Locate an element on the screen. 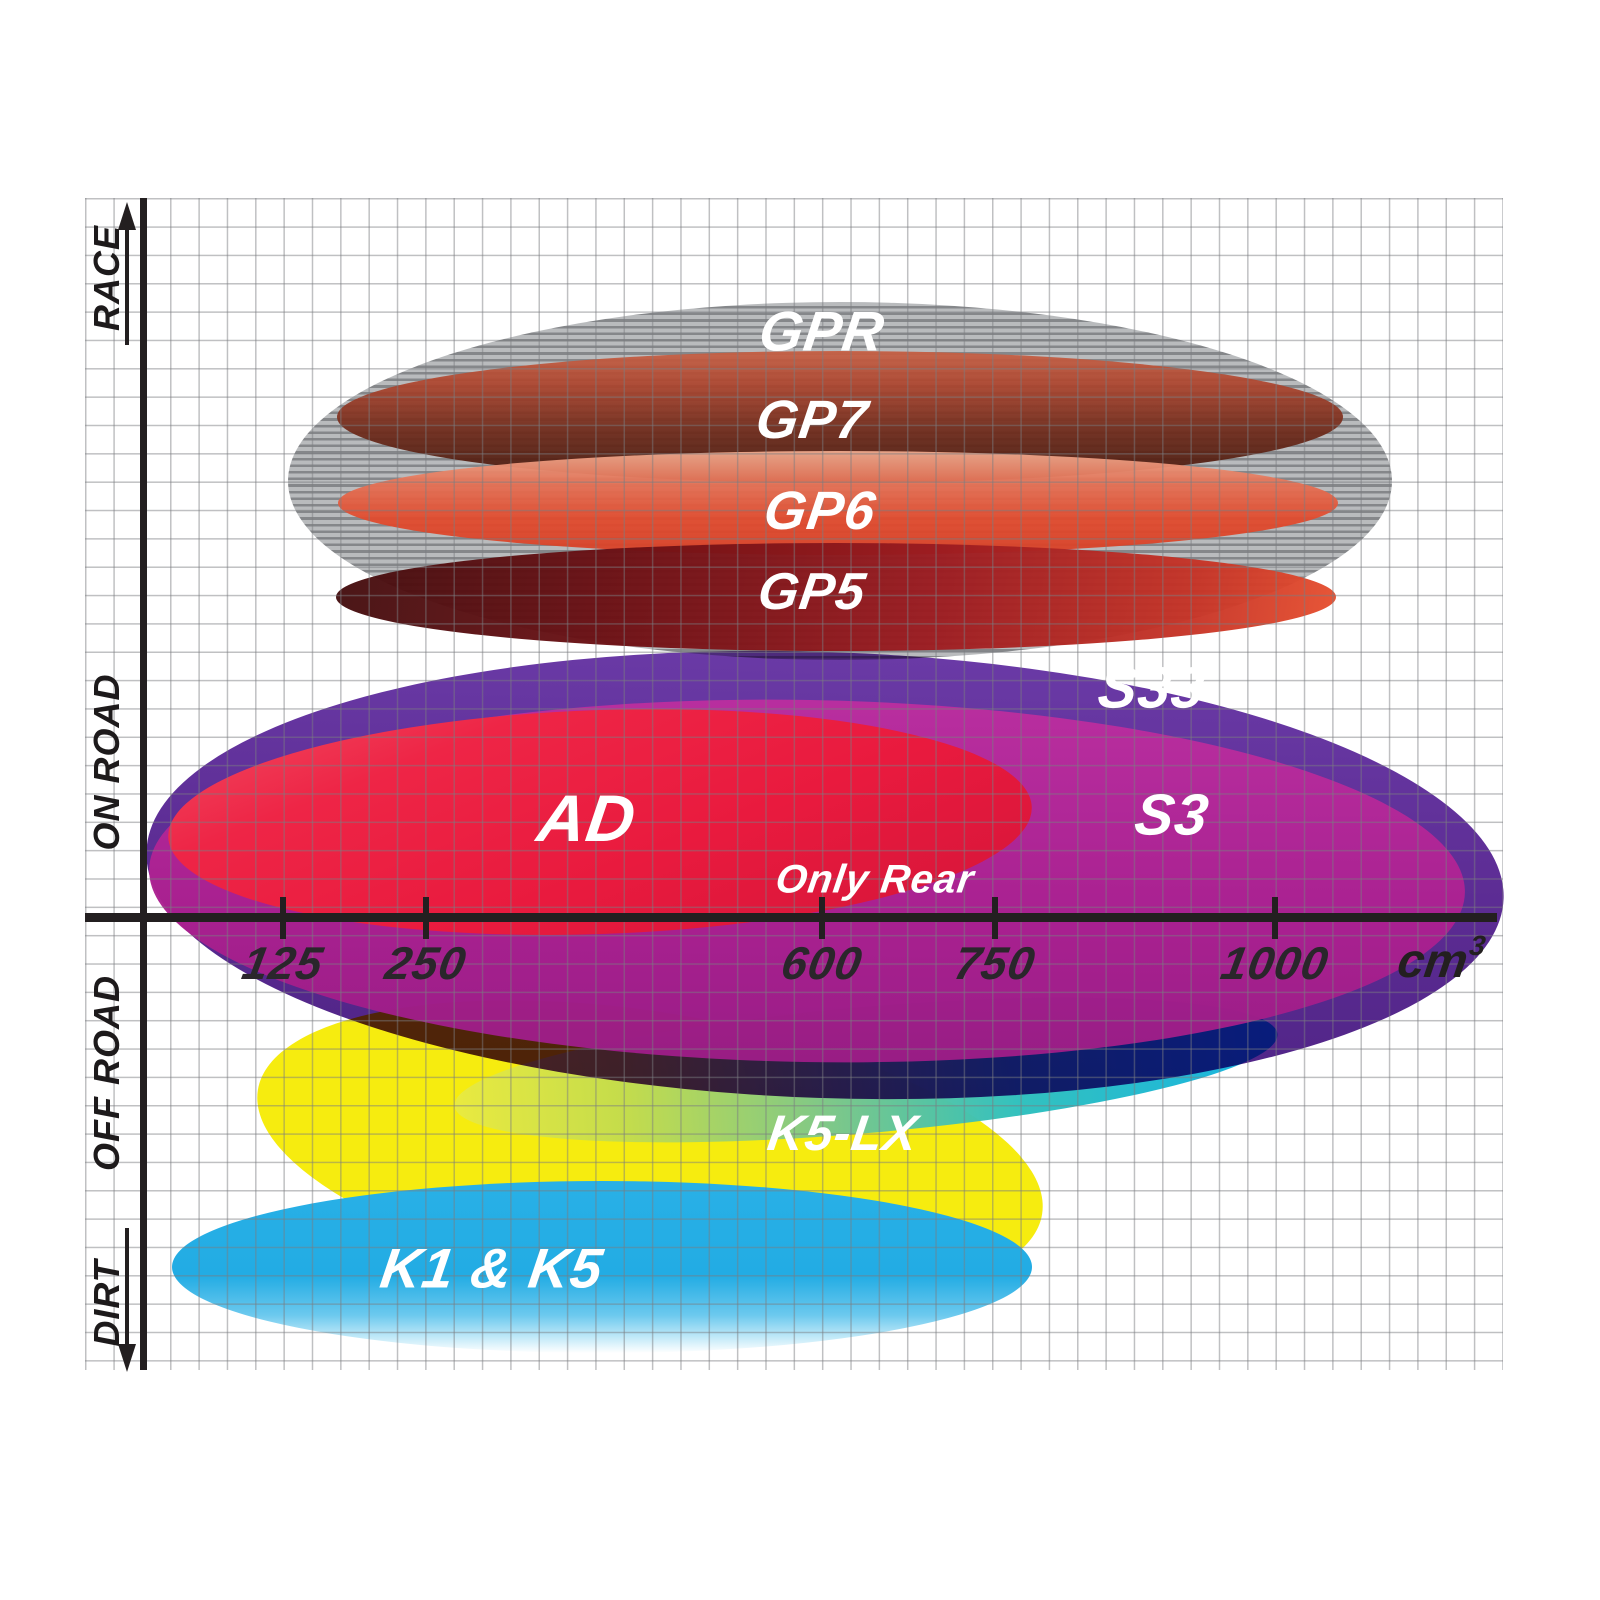 The image size is (1600, 1600). label-gp7: GP7 is located at coordinates (812, 420).